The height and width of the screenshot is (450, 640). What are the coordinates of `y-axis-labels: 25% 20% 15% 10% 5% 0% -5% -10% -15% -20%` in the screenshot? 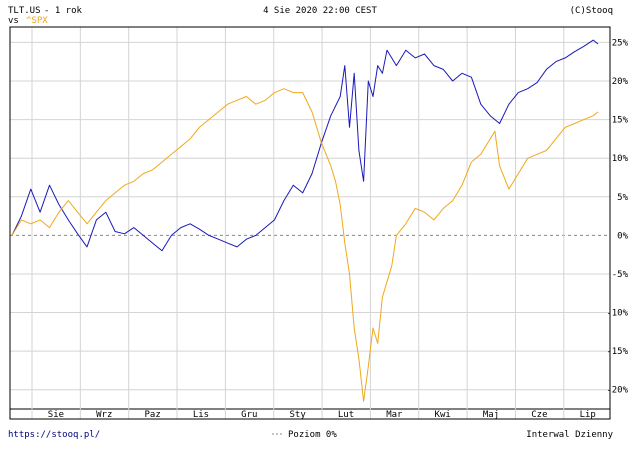 It's located at (617, 216).